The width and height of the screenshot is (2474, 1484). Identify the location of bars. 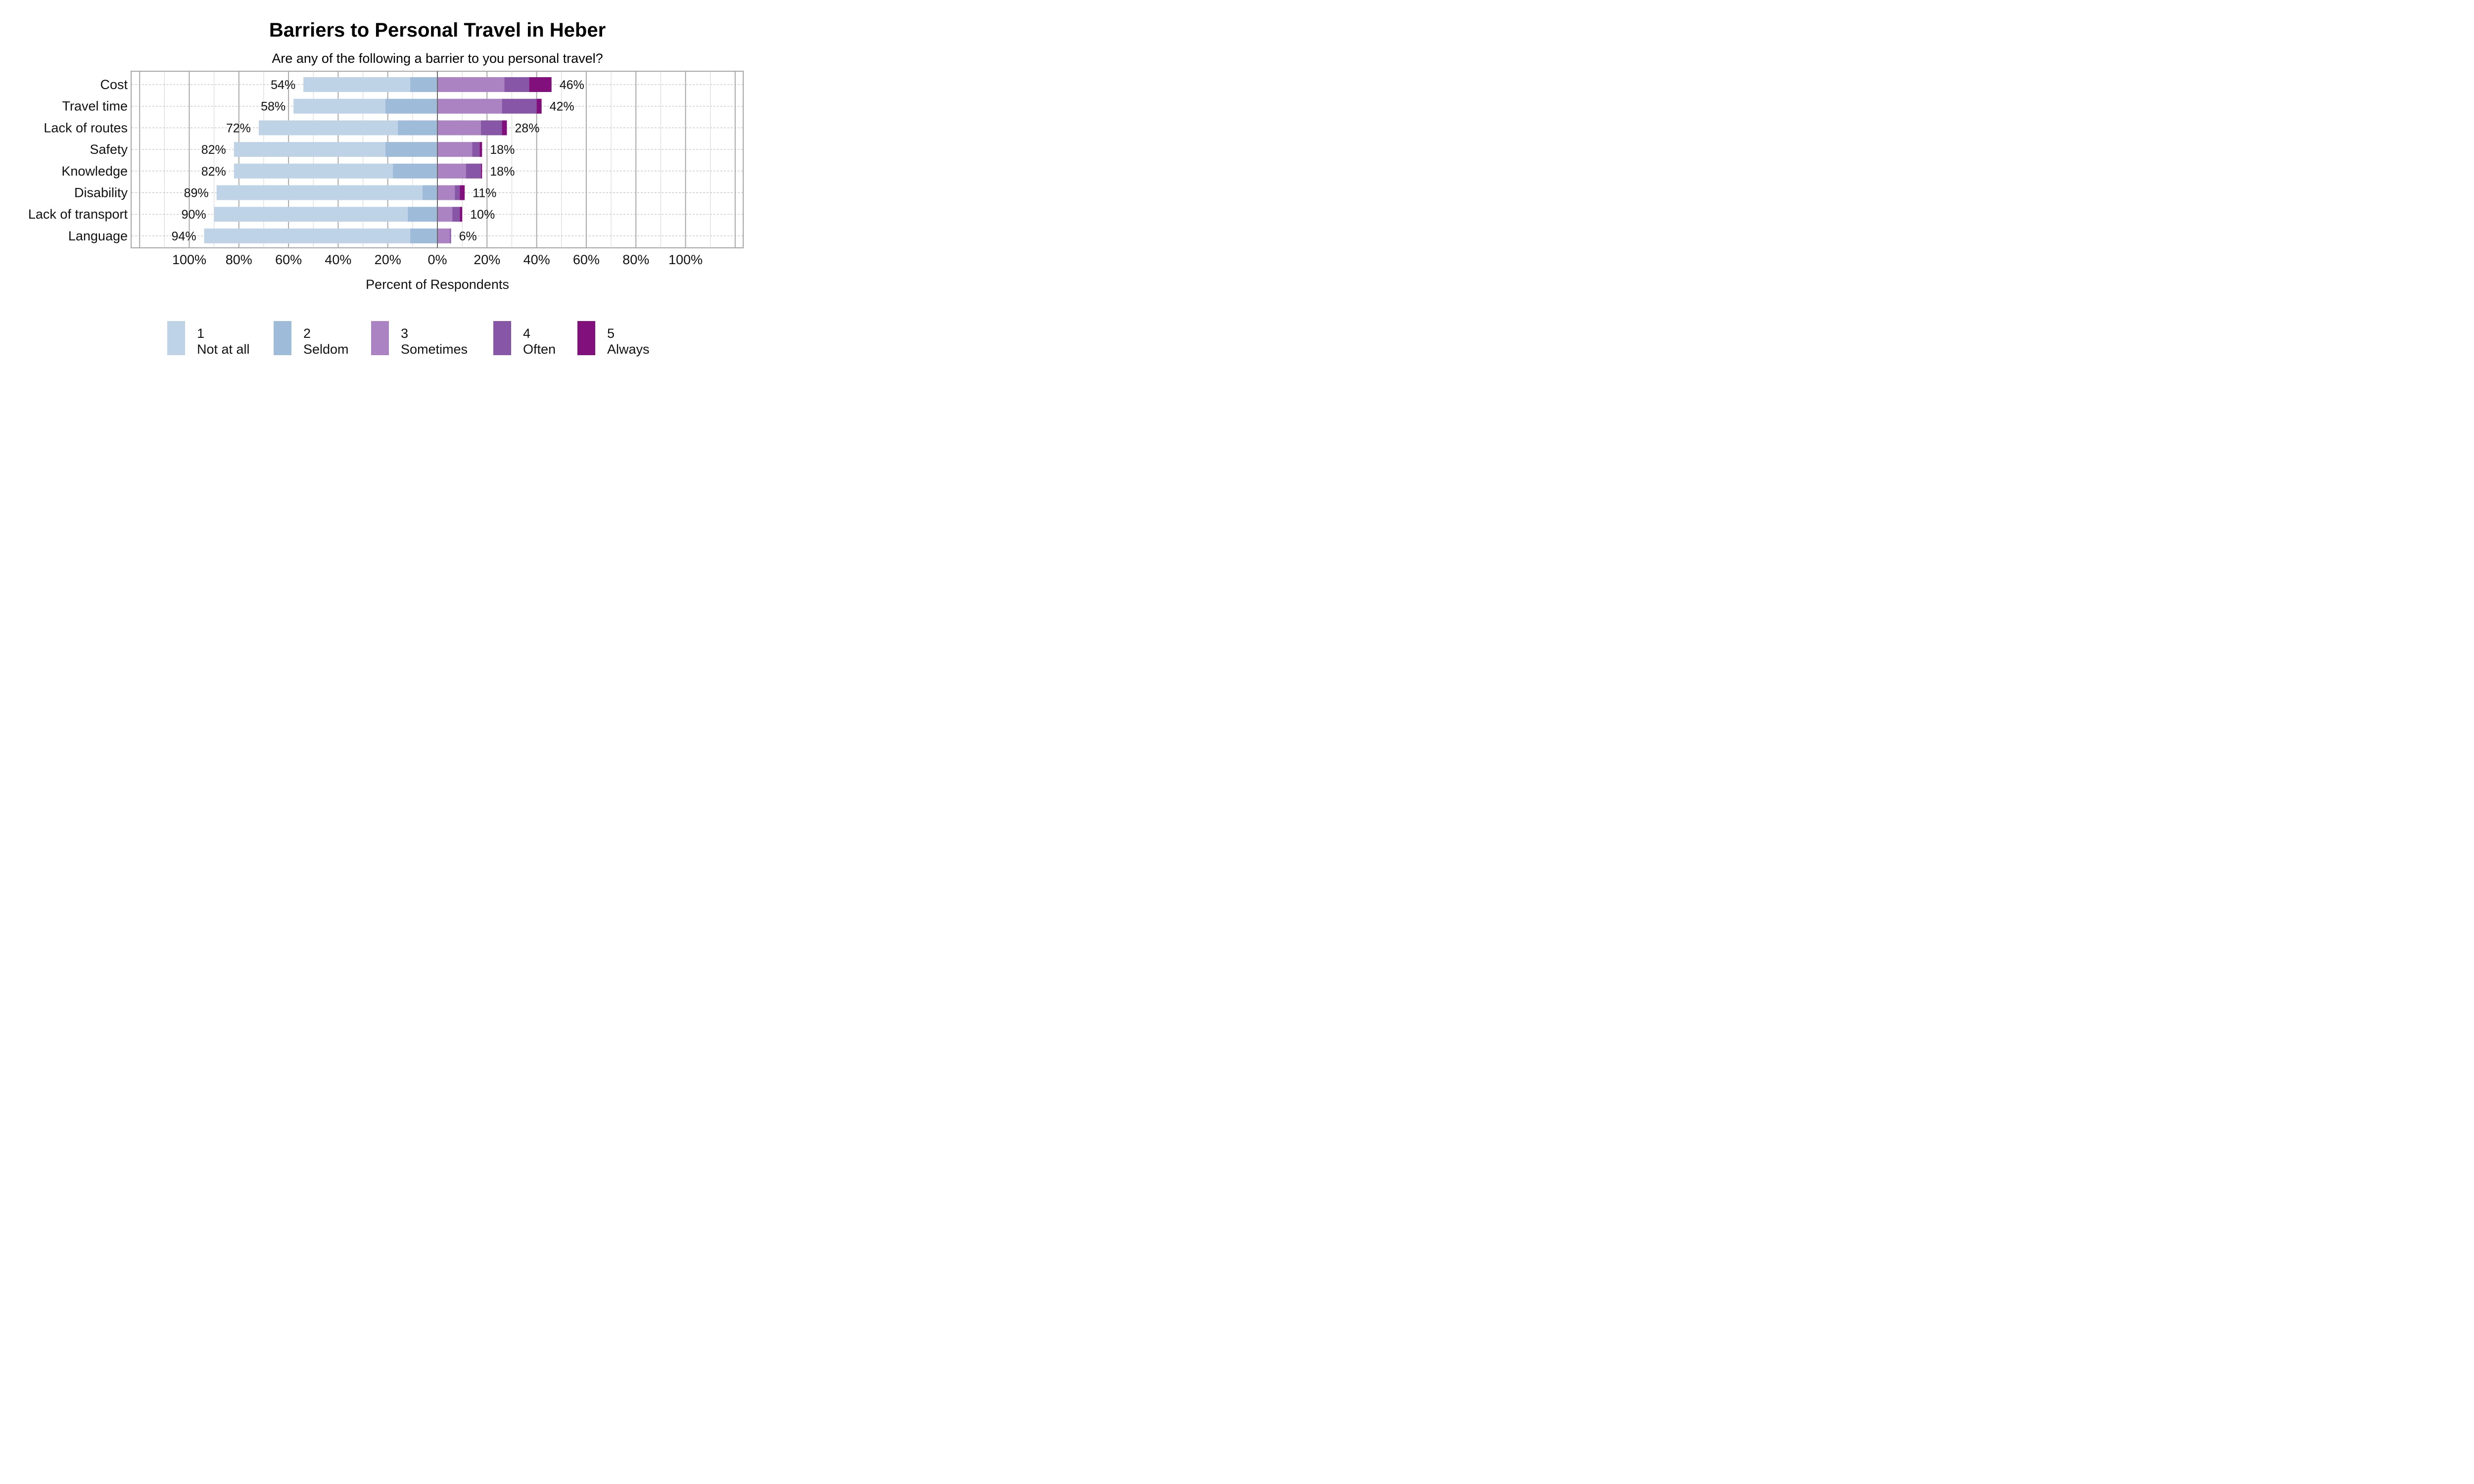
(378, 160).